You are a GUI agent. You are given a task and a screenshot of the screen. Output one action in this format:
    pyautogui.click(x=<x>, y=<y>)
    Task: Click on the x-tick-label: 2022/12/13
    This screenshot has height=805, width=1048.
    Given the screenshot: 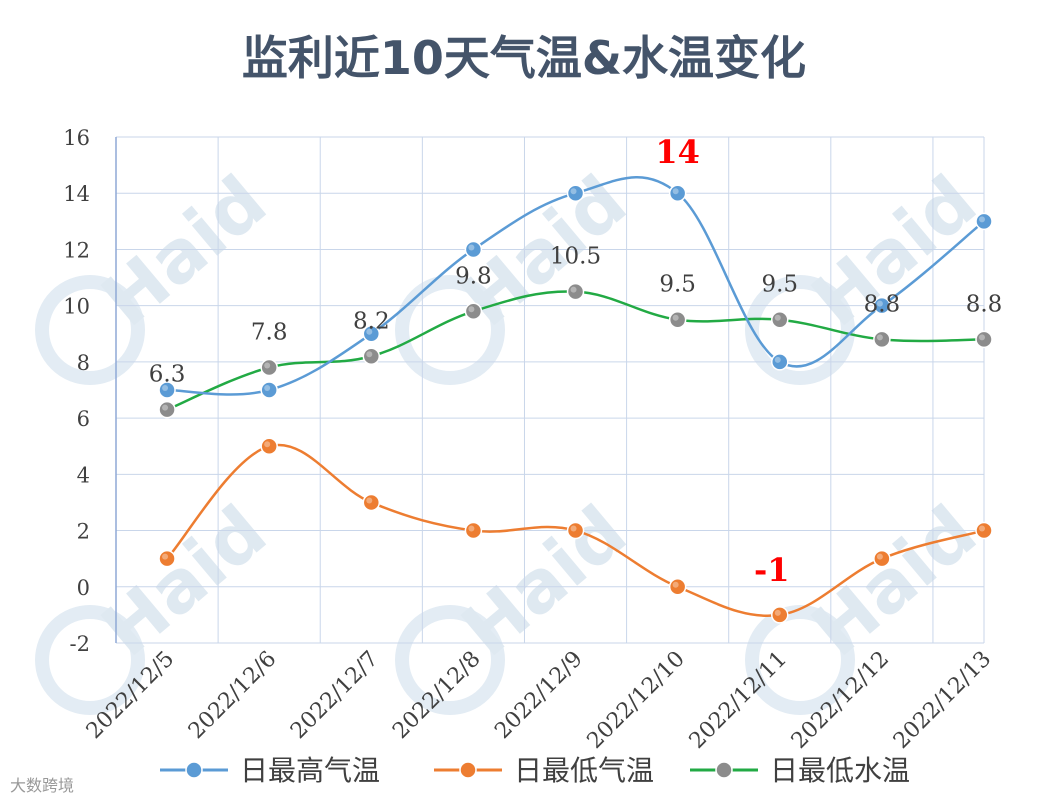 What is the action you would take?
    pyautogui.click(x=942, y=700)
    